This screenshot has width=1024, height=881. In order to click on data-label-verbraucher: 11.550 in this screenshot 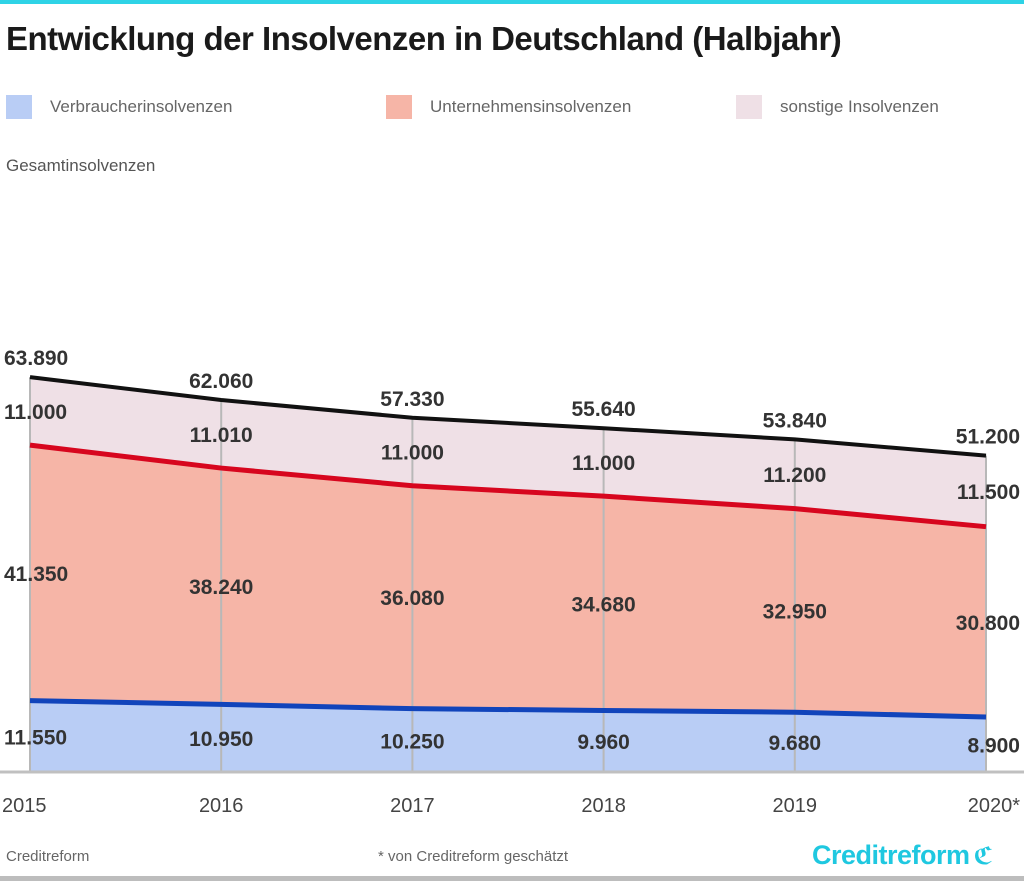, I will do `click(35, 737)`.